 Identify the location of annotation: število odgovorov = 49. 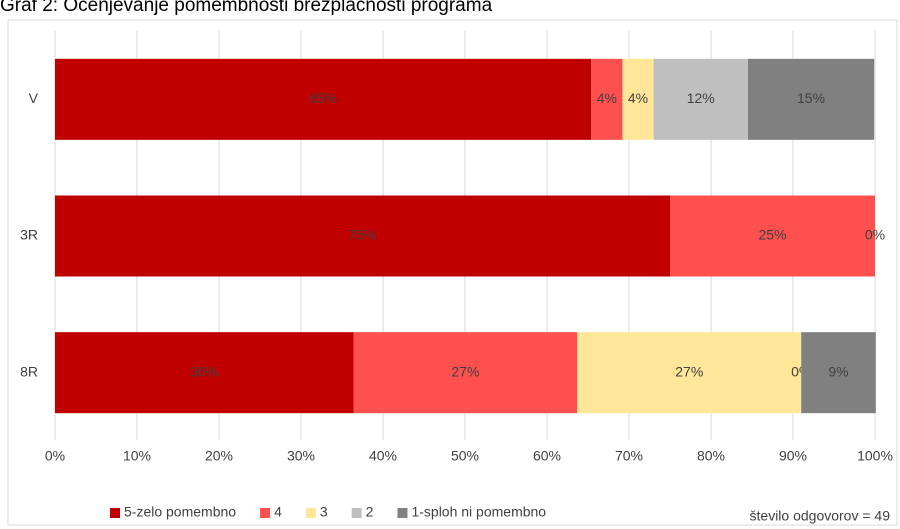
(820, 516).